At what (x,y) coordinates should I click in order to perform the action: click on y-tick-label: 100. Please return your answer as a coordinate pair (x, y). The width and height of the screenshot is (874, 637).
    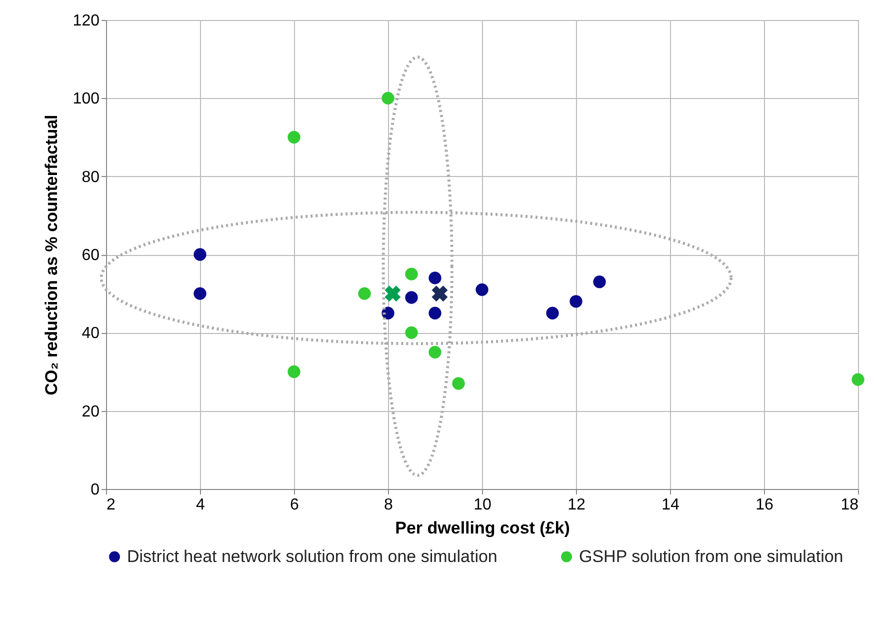
    Looking at the image, I should click on (86, 99).